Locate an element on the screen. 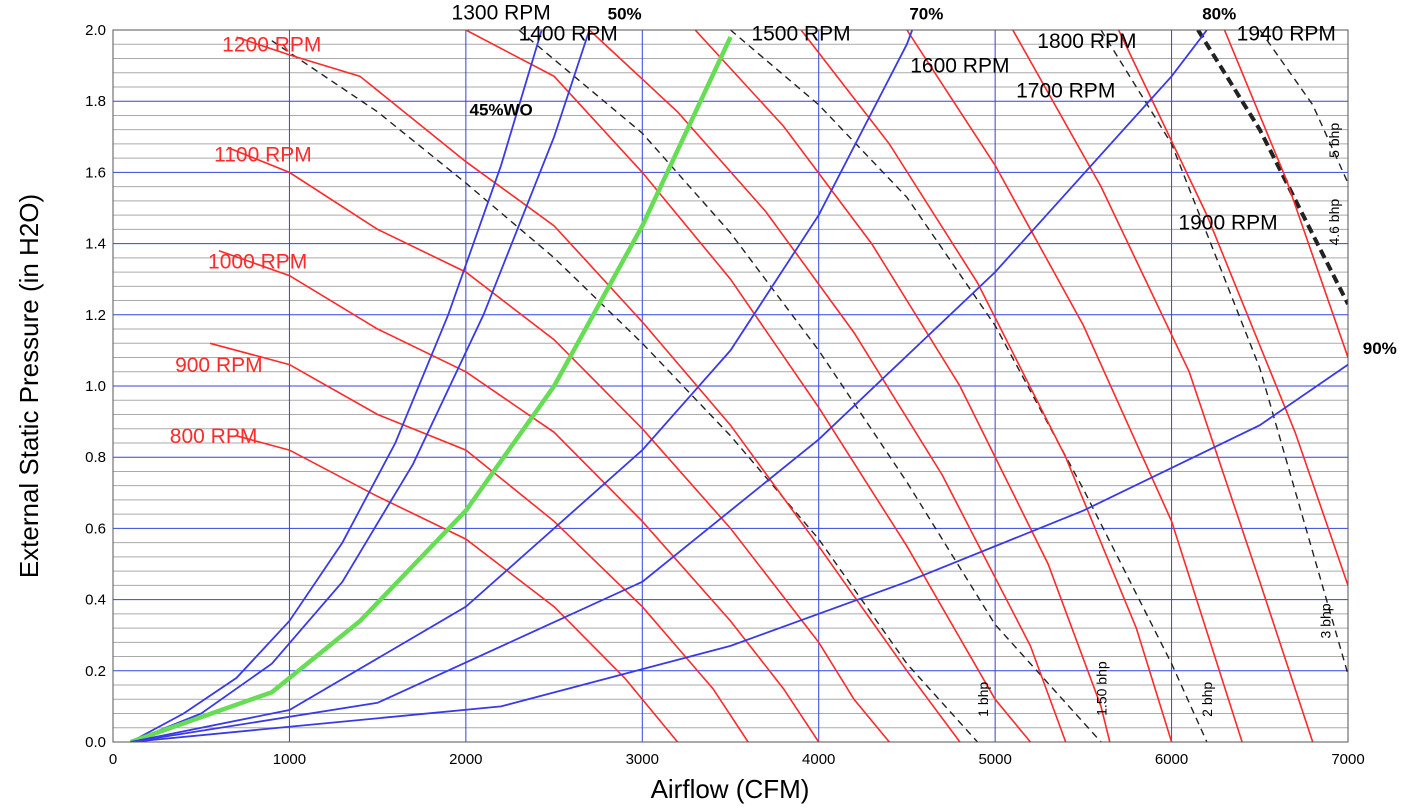 This screenshot has height=812, width=1424. y-tick-label: 1.4 is located at coordinates (95, 244).